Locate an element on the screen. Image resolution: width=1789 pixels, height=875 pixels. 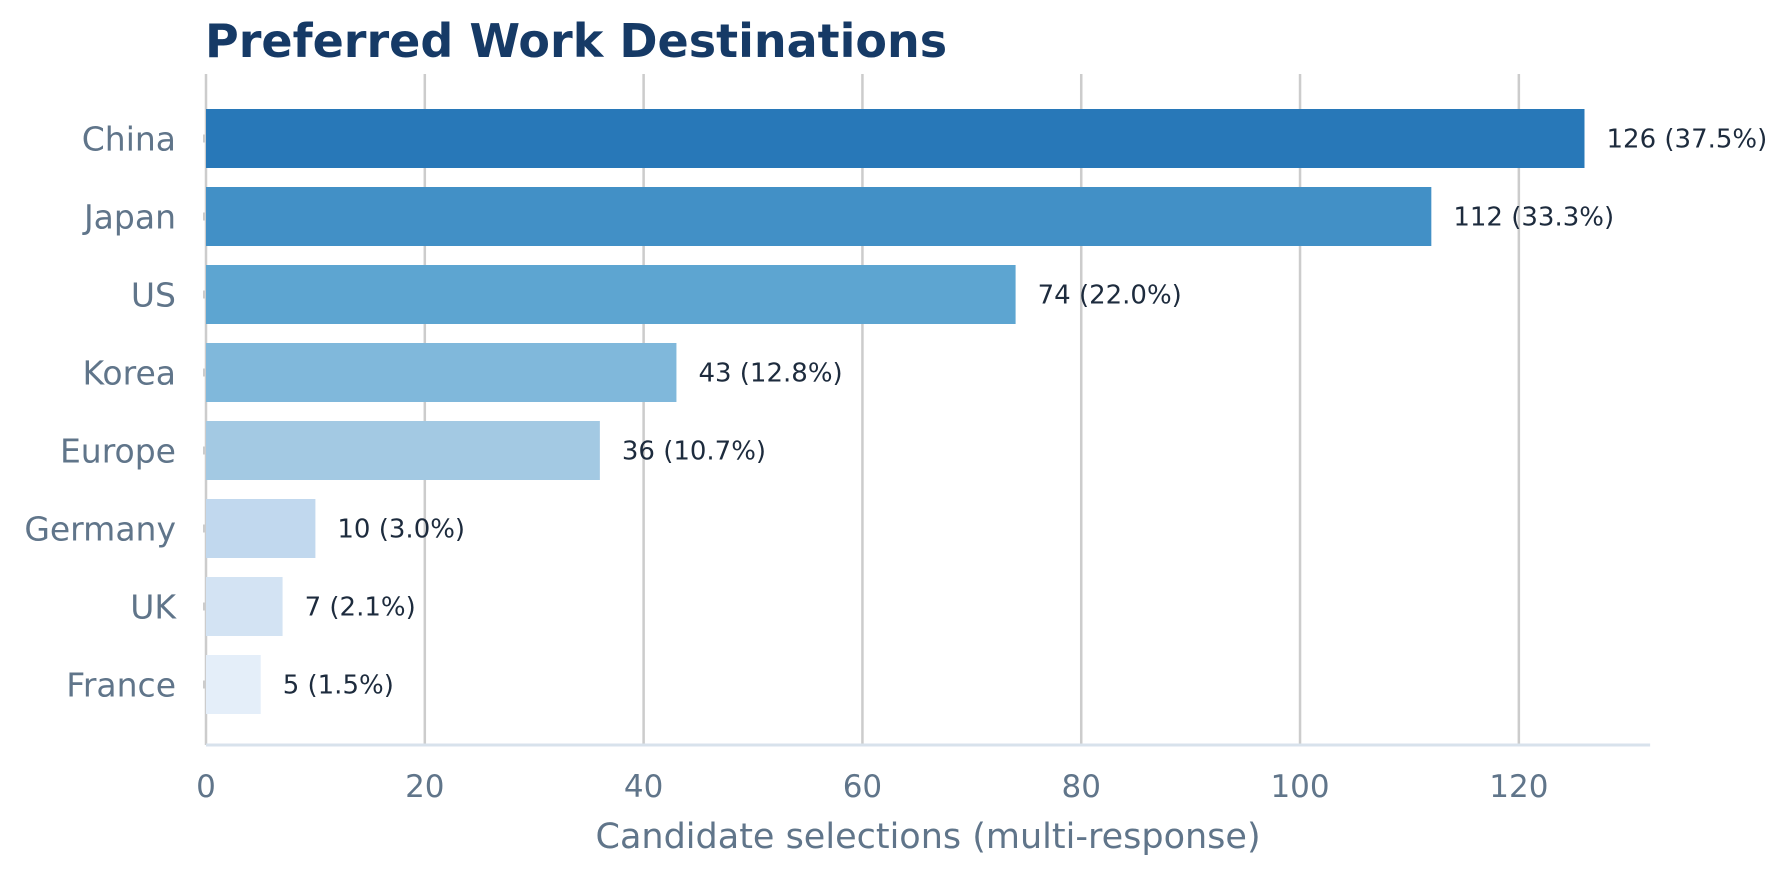
value-label: 126 (37.5%) is located at coordinates (1687, 140).